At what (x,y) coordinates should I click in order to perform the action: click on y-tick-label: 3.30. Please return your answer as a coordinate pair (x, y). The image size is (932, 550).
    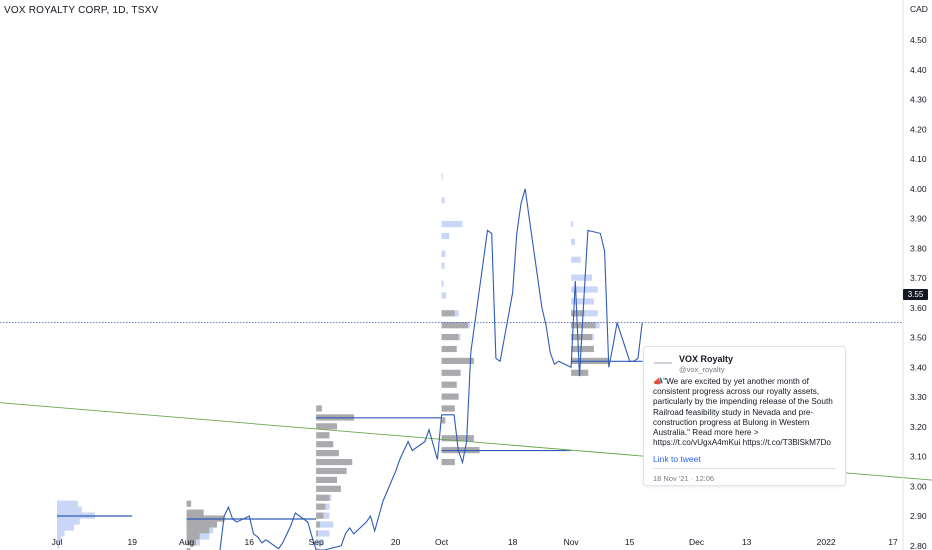
    Looking at the image, I should click on (918, 397).